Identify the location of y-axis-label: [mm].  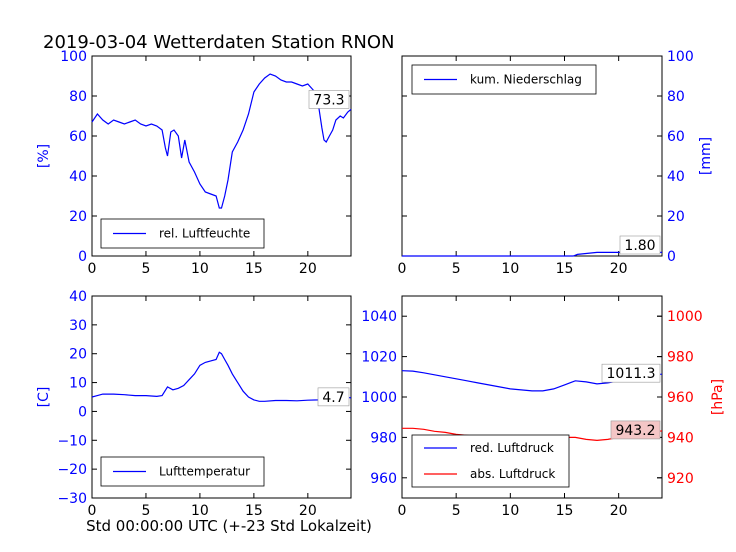
(706, 156).